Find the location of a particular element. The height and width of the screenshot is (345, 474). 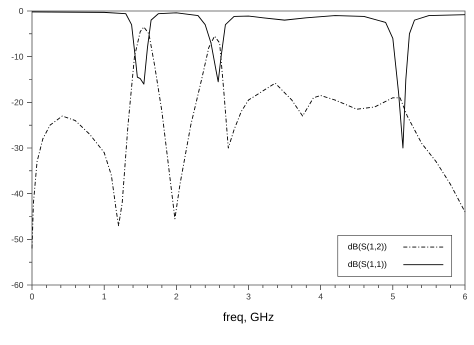

legend-label: dB(S(1,2)) is located at coordinates (367, 247).